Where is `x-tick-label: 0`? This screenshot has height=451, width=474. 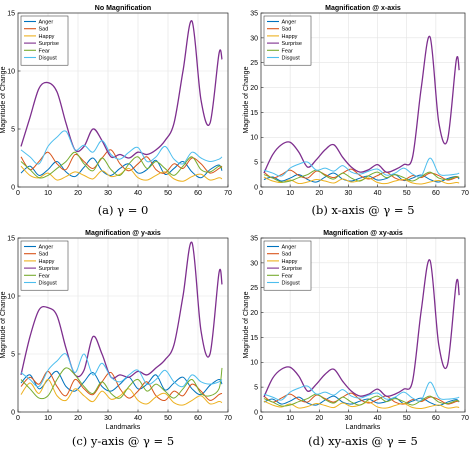 x-tick-label: 0 is located at coordinates (261, 418).